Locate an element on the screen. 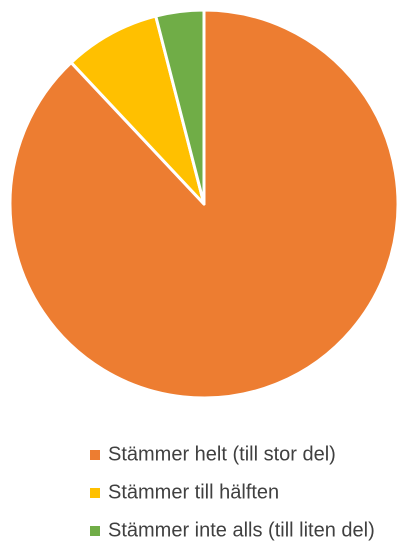 The height and width of the screenshot is (548, 414). legend-label: Stämmer inte alls (till liten del) is located at coordinates (241, 530).